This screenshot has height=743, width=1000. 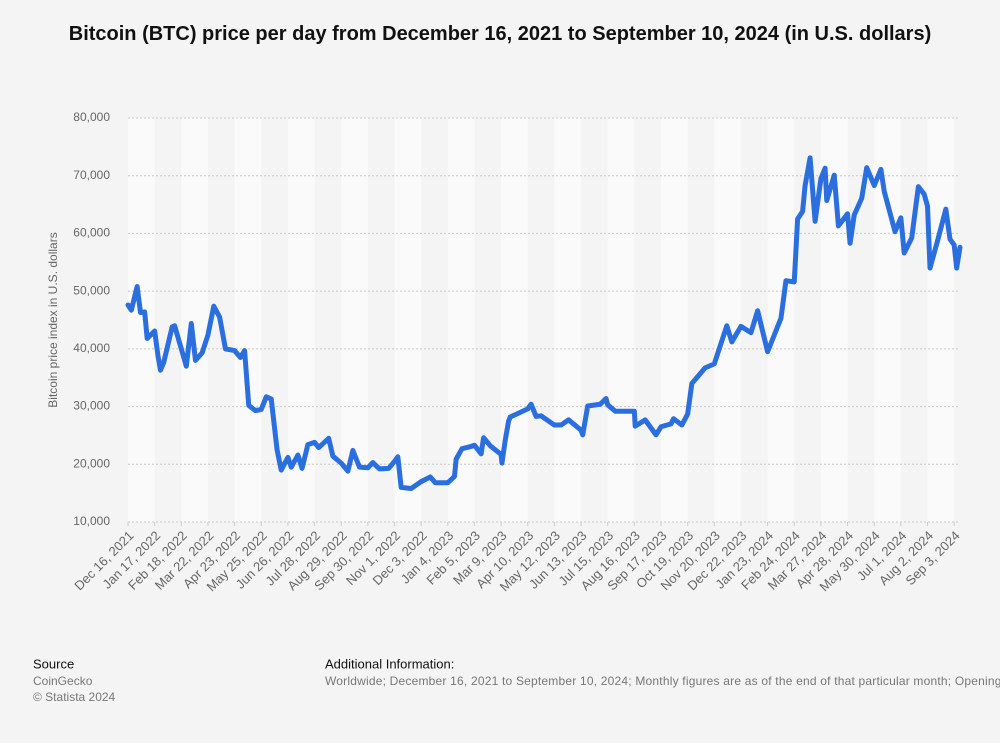 I want to click on y-tick-label: 30,000, so click(x=91, y=406).